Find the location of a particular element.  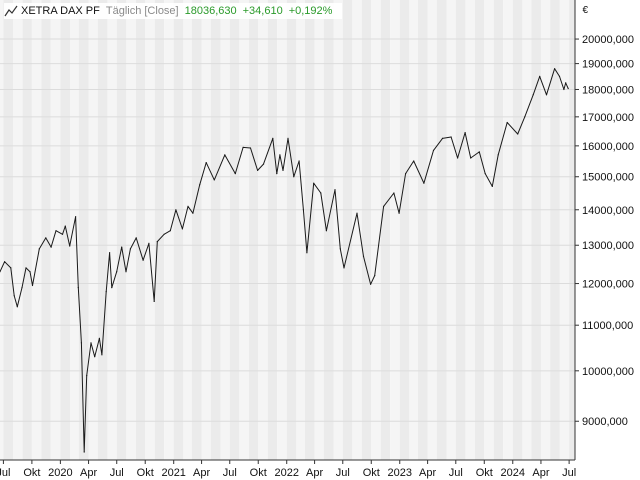

y-tick-label: 14000,000 is located at coordinates (608, 211).